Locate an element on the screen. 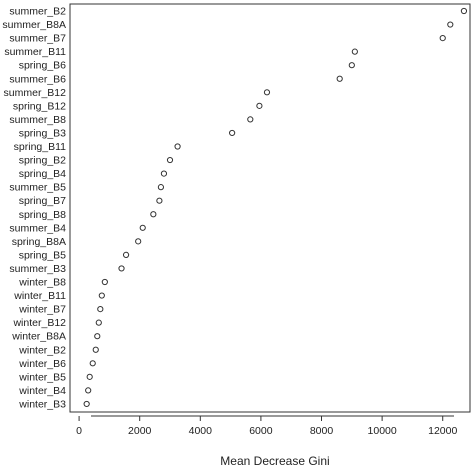 Image resolution: width=474 pixels, height=474 pixels. category-label: summer_B3 is located at coordinates (37, 269).